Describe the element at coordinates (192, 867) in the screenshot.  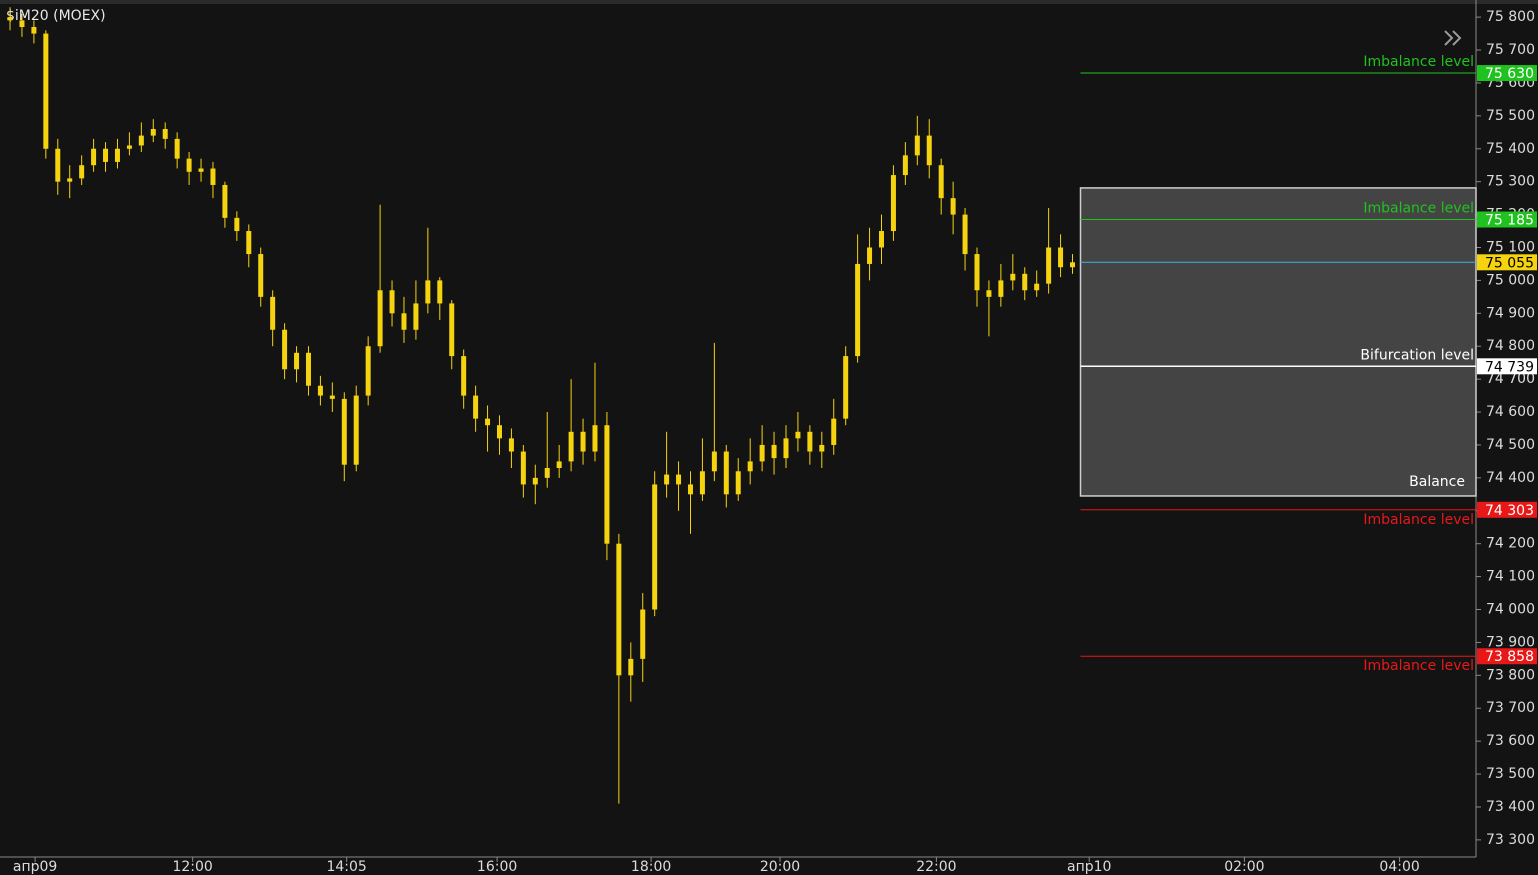
I see `x-tick-label: 12:00` at that location.